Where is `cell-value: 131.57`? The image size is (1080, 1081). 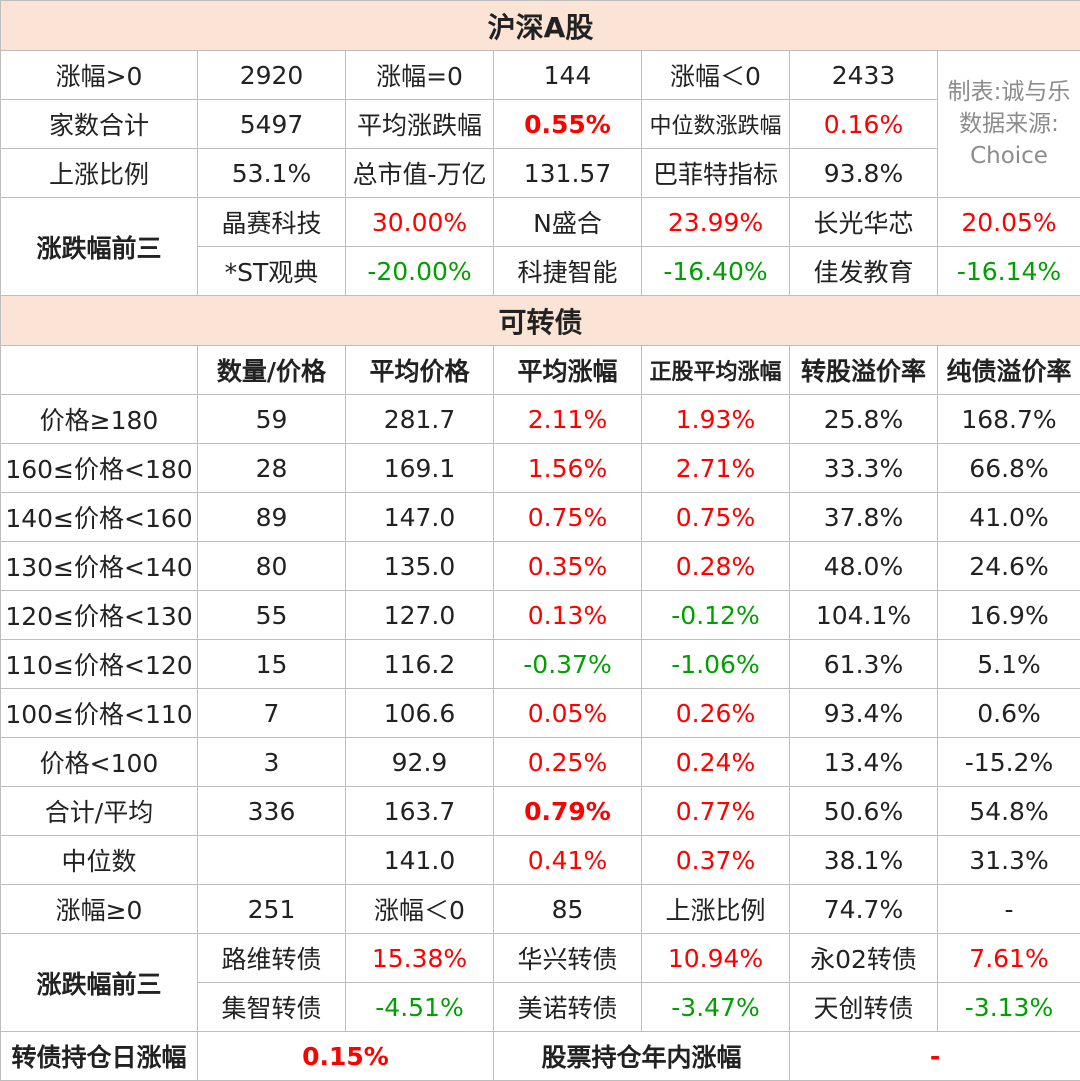 cell-value: 131.57 is located at coordinates (568, 173).